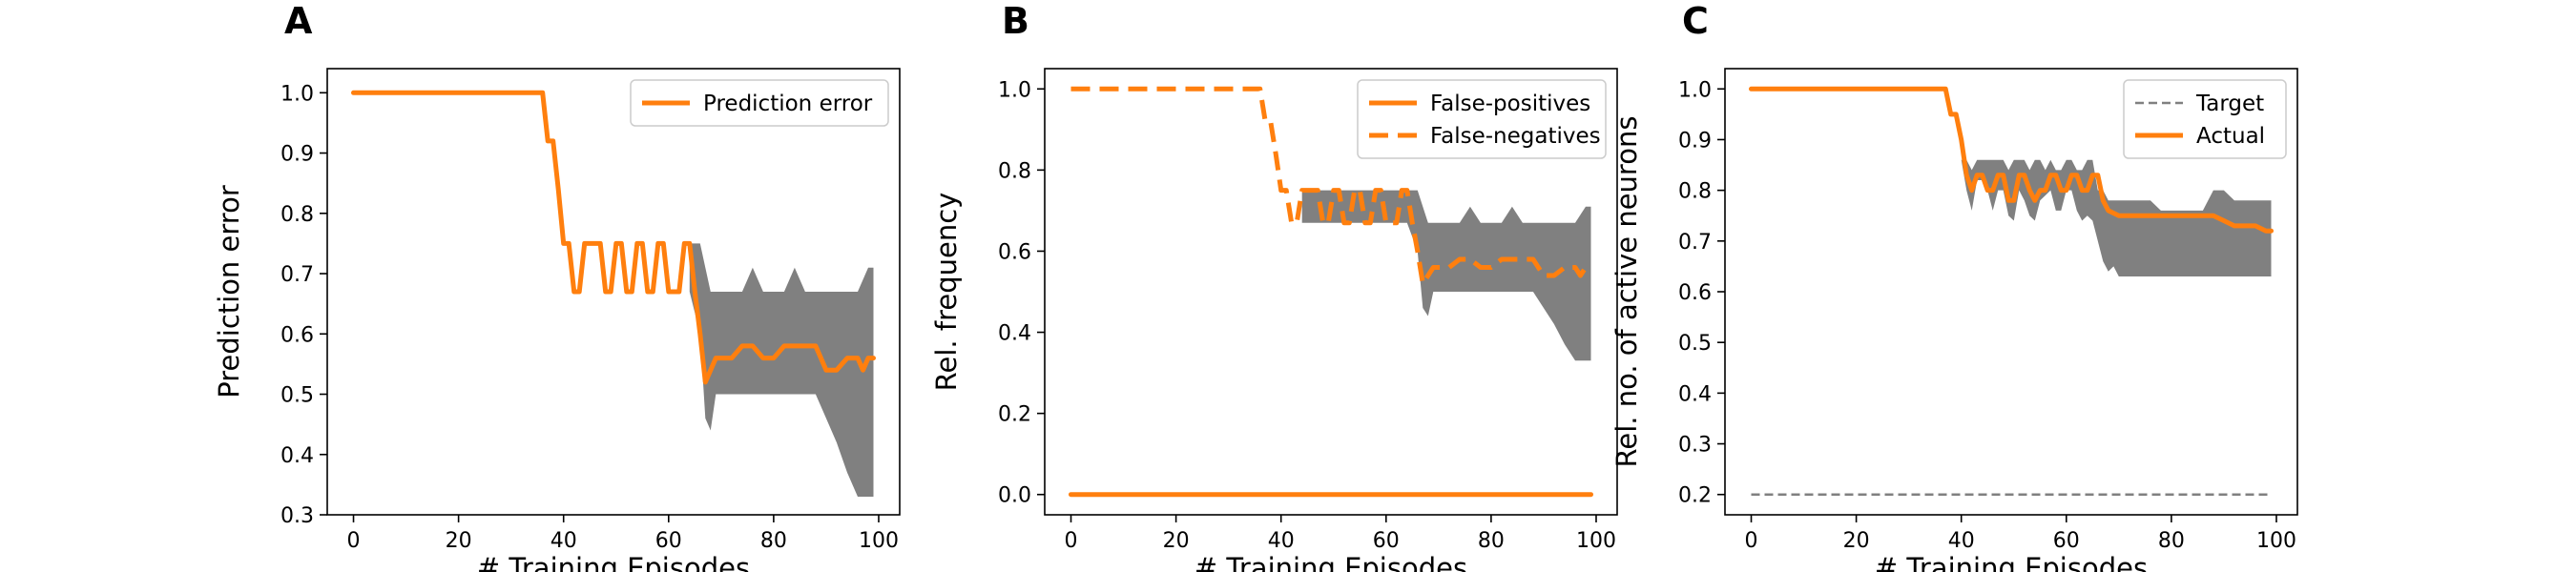  I want to click on legend-entry-label: False-positives, so click(1510, 104).